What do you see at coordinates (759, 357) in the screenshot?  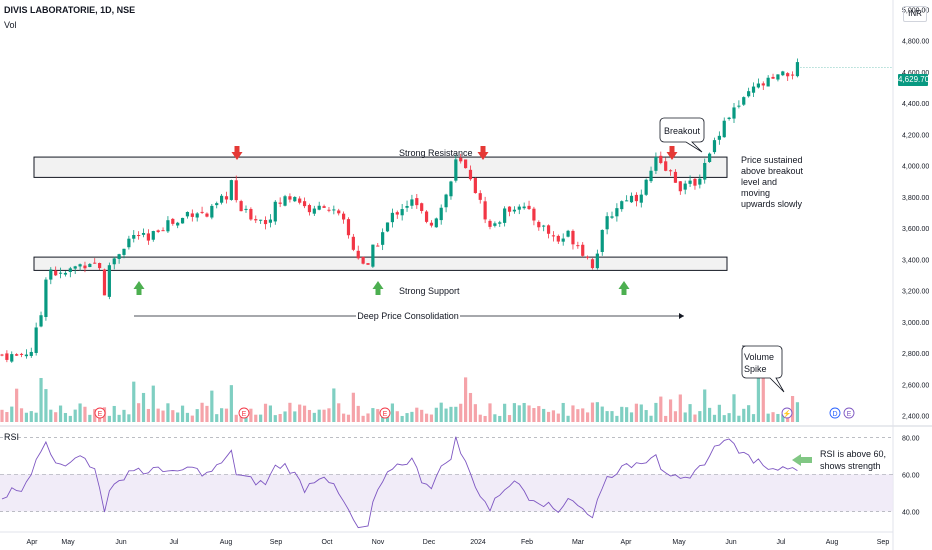 I see `volume-spike-label: Volume` at bounding box center [759, 357].